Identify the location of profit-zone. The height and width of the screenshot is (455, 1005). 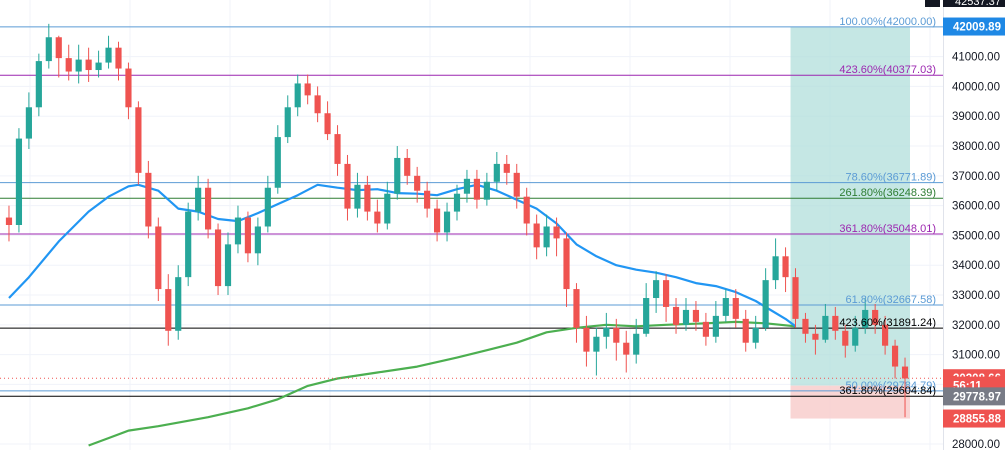
(850, 206).